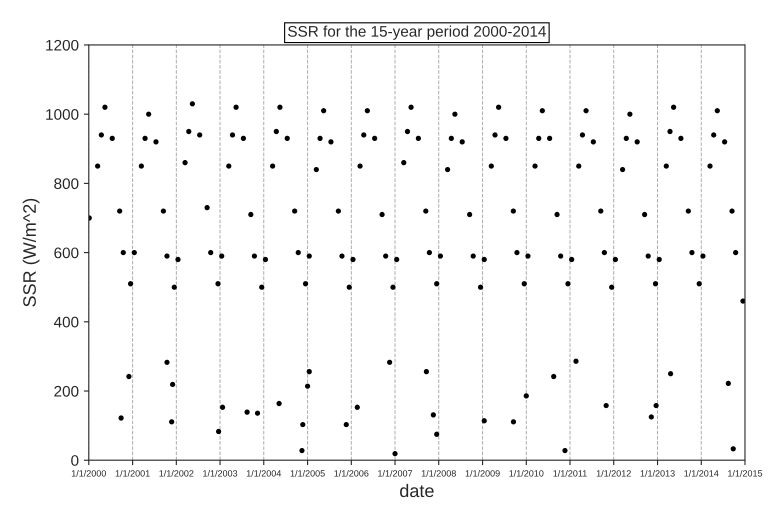  What do you see at coordinates (89, 473) in the screenshot?
I see `x-tick-label: 1/1/2000` at bounding box center [89, 473].